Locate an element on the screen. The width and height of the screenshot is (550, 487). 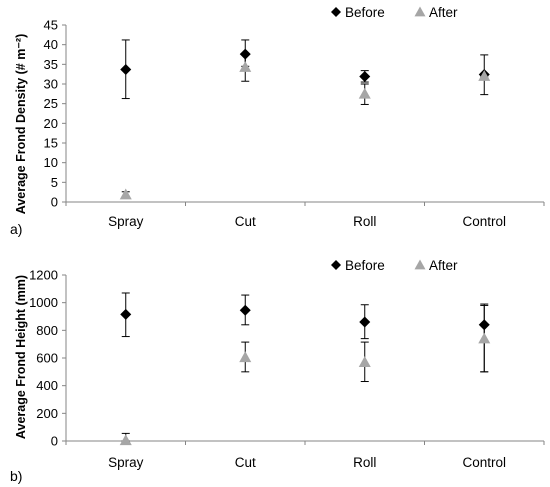
y-tick-label: 5 is located at coordinates (54, 182).